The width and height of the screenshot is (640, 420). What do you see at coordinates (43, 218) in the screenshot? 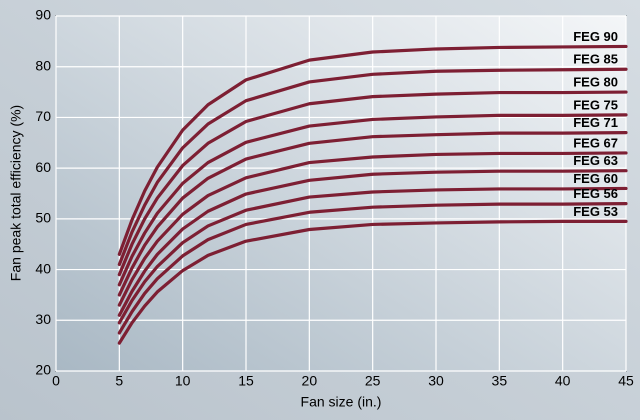
I see `y-tick-label: 50` at bounding box center [43, 218].